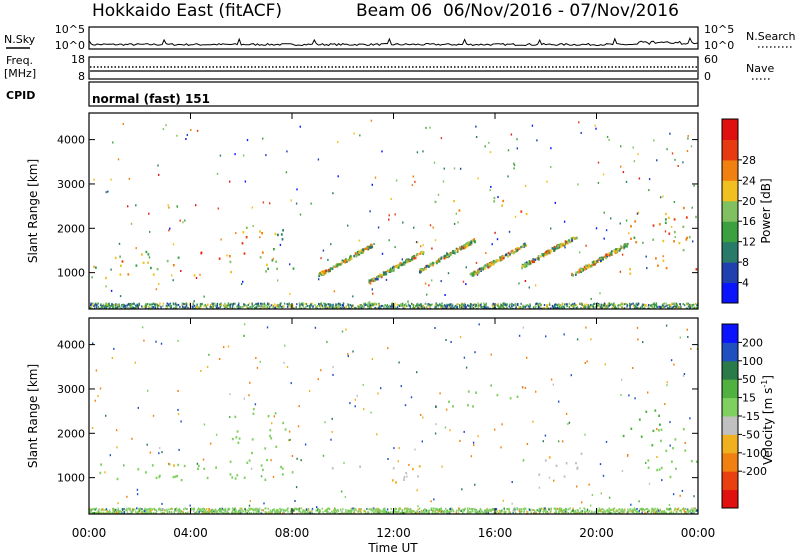 The height and width of the screenshot is (554, 800). What do you see at coordinates (749, 379) in the screenshot?
I see `colorbar-tick-label: 50` at bounding box center [749, 379].